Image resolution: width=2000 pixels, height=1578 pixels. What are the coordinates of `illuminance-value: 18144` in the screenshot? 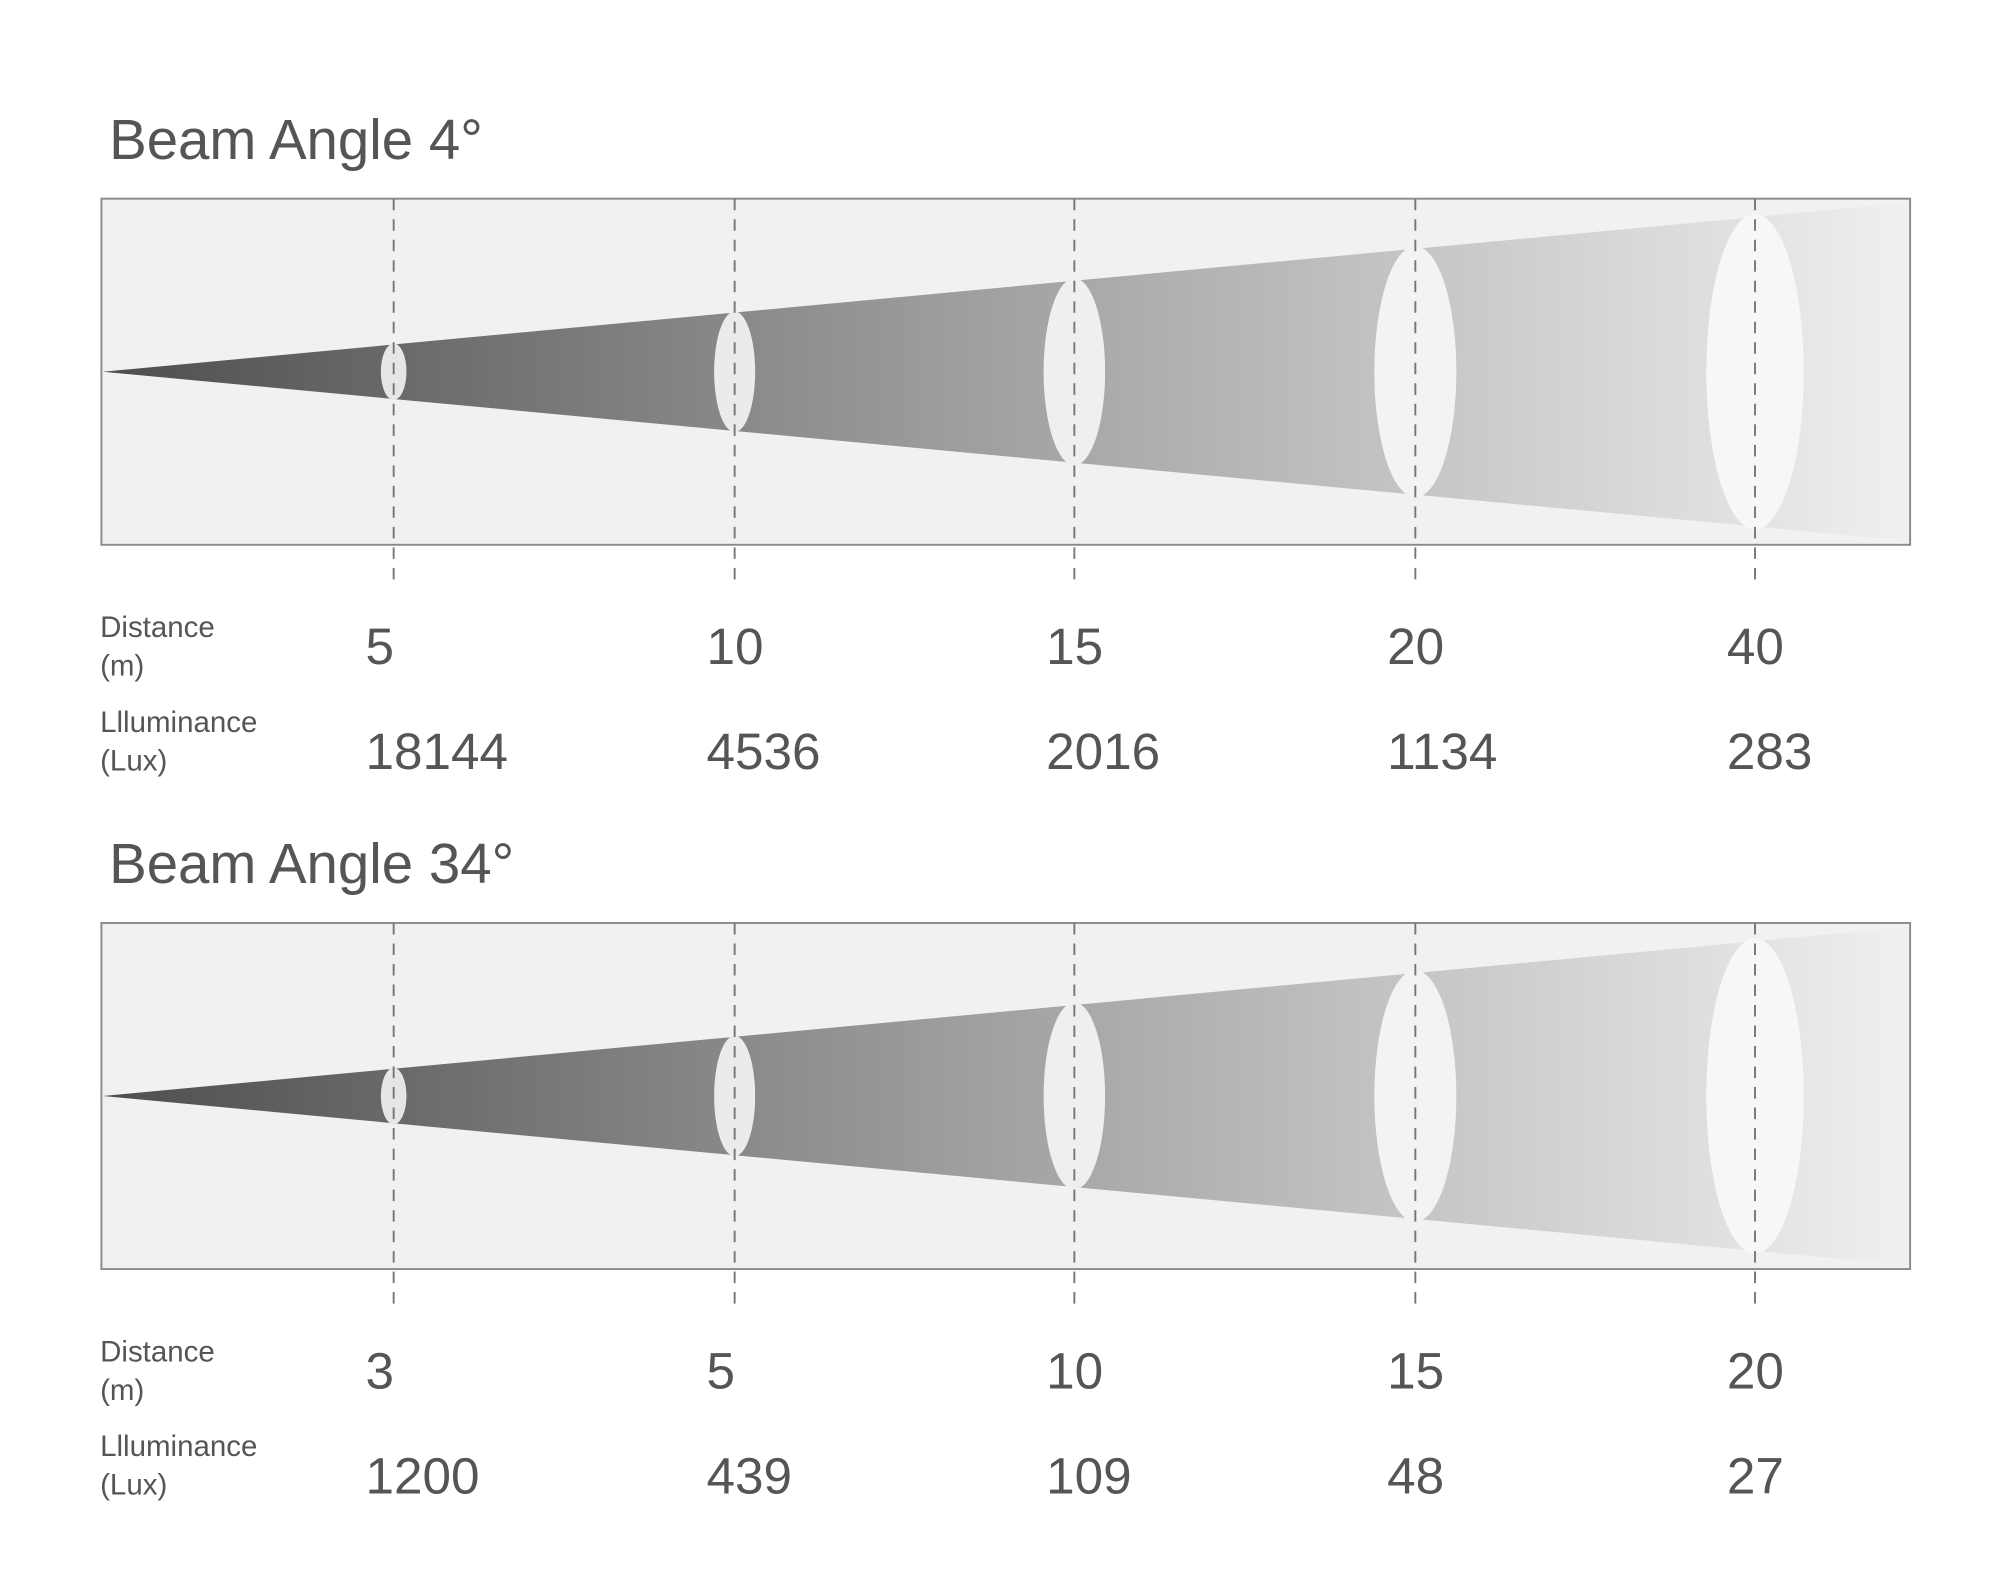 It's located at (436, 751).